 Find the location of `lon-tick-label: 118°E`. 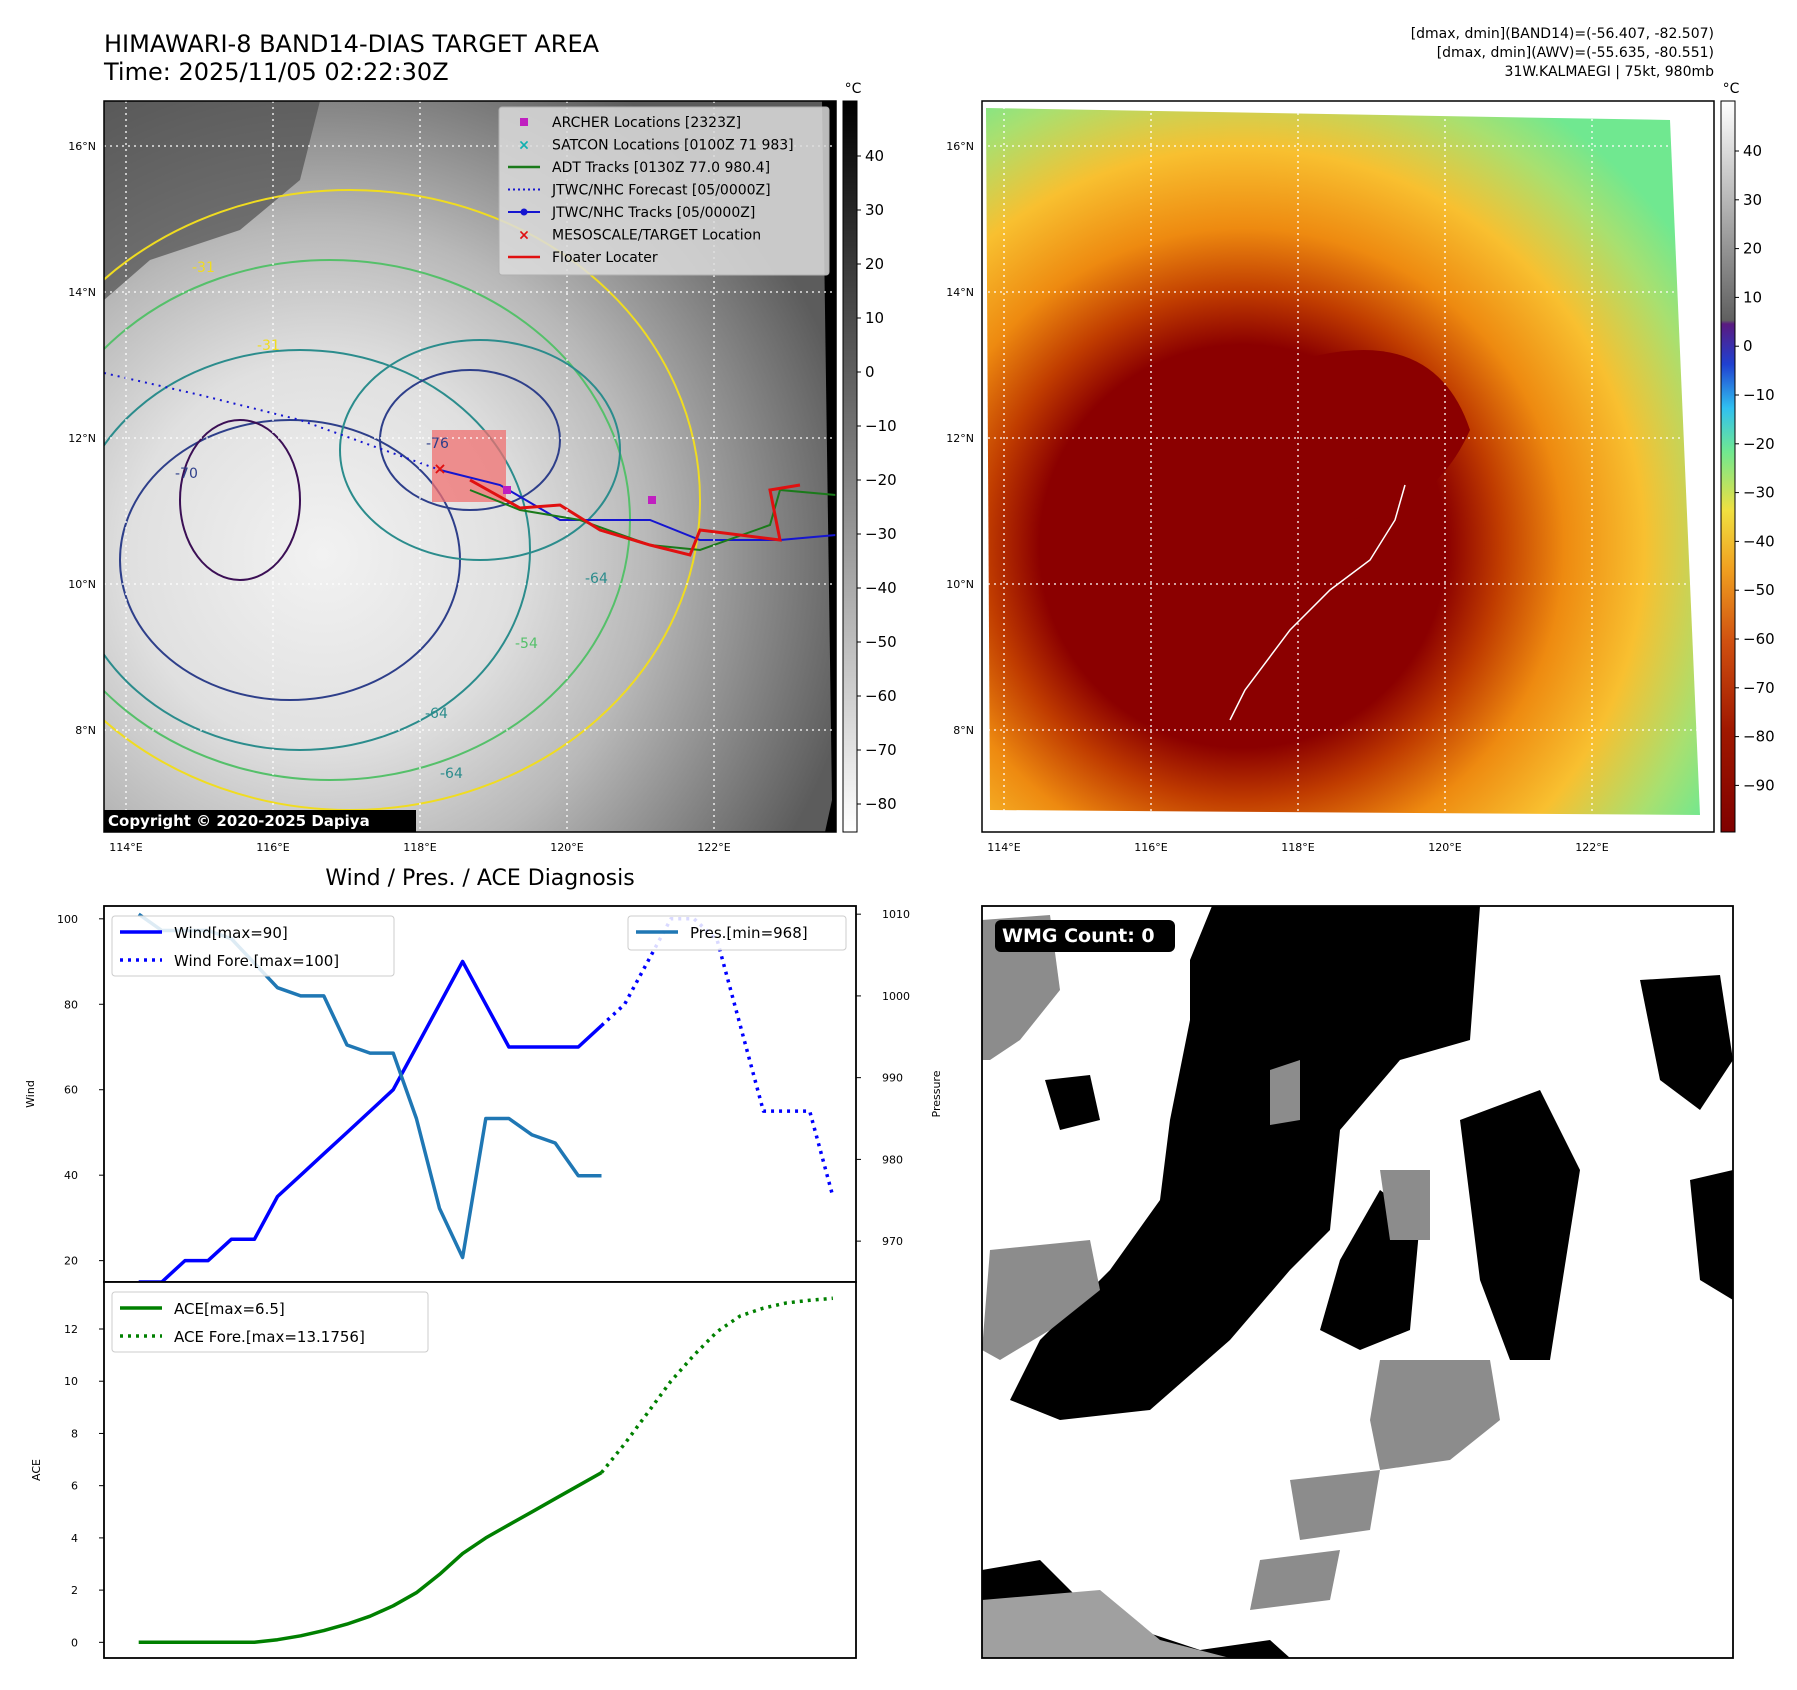

lon-tick-label: 118°E is located at coordinates (1297, 847).